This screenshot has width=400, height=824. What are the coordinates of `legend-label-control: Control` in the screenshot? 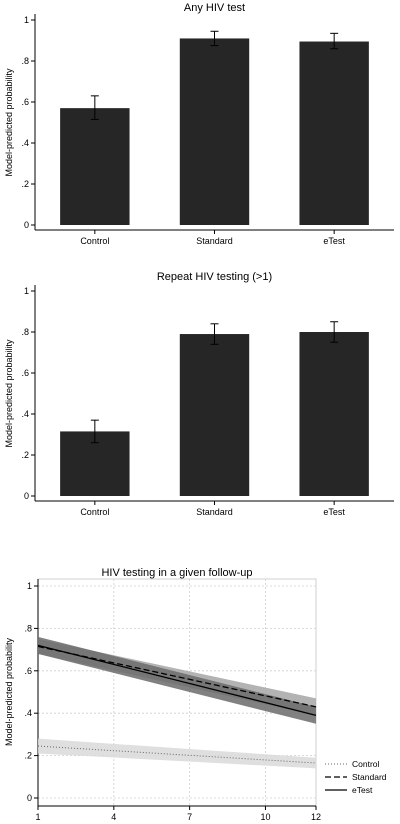 It's located at (366, 764).